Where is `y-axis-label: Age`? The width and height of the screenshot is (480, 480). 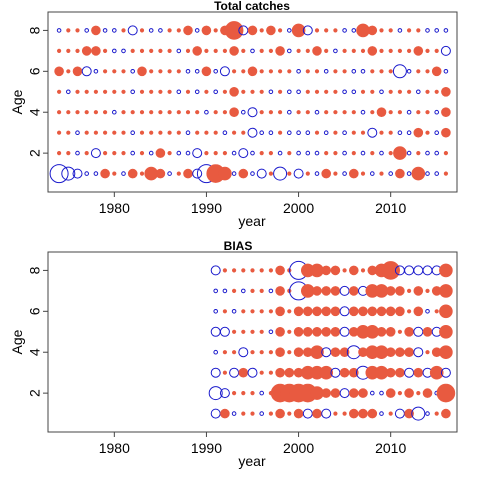 y-axis-label: Age is located at coordinates (17, 341).